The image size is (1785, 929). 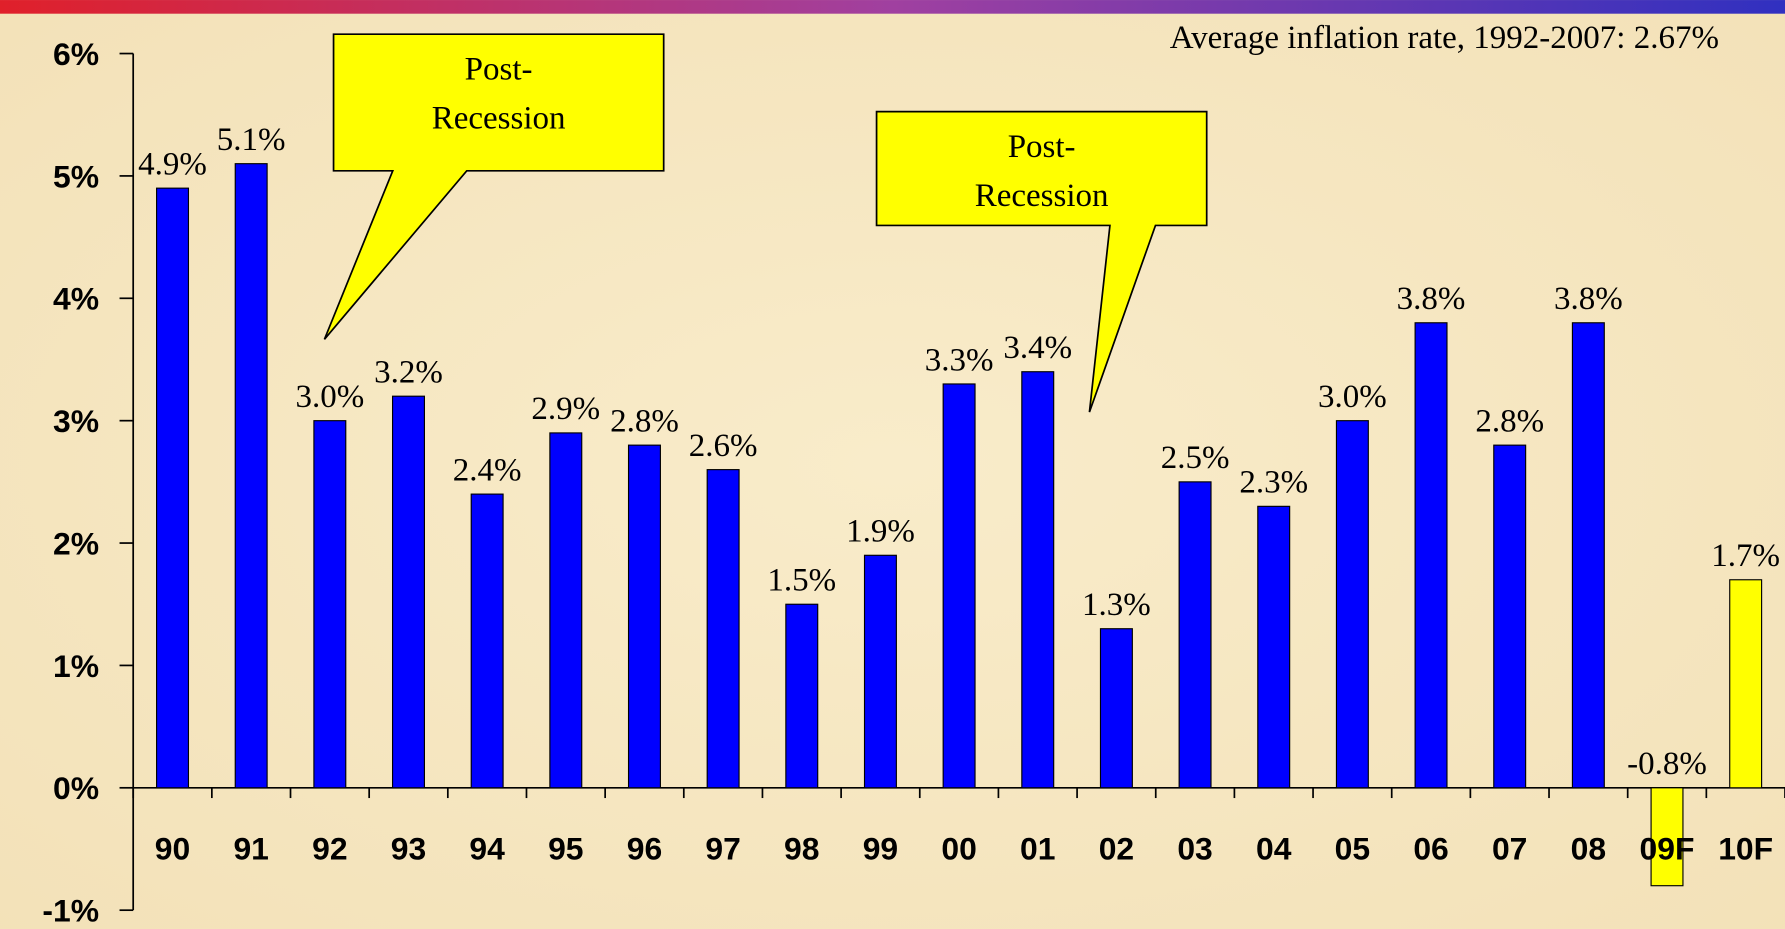 What do you see at coordinates (1116, 849) in the screenshot?
I see `x-tick-label: 02` at bounding box center [1116, 849].